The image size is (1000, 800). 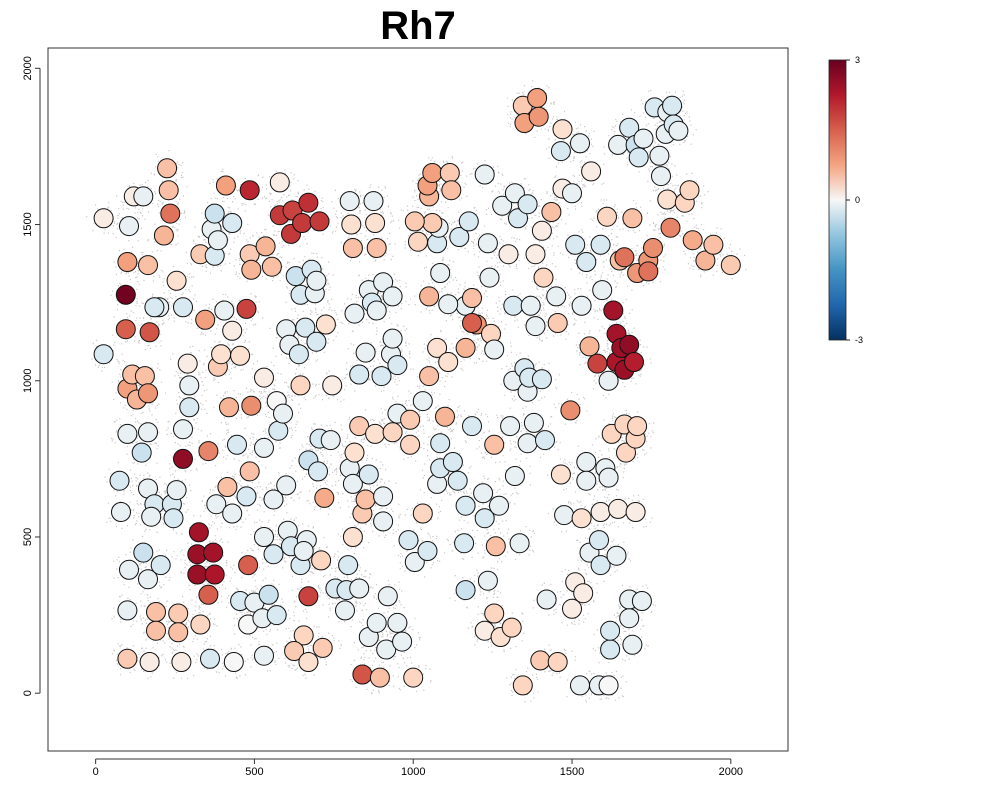 What do you see at coordinates (731, 772) in the screenshot?
I see `x-tick-label: 2000` at bounding box center [731, 772].